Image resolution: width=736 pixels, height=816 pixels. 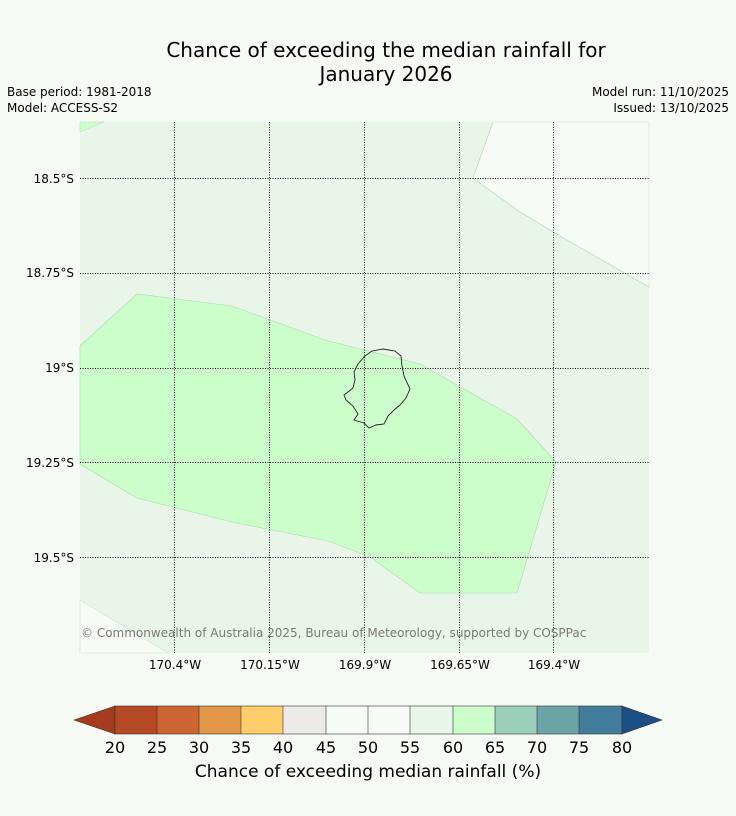 I want to click on colorbar-tick-20: 20, so click(x=115, y=747).